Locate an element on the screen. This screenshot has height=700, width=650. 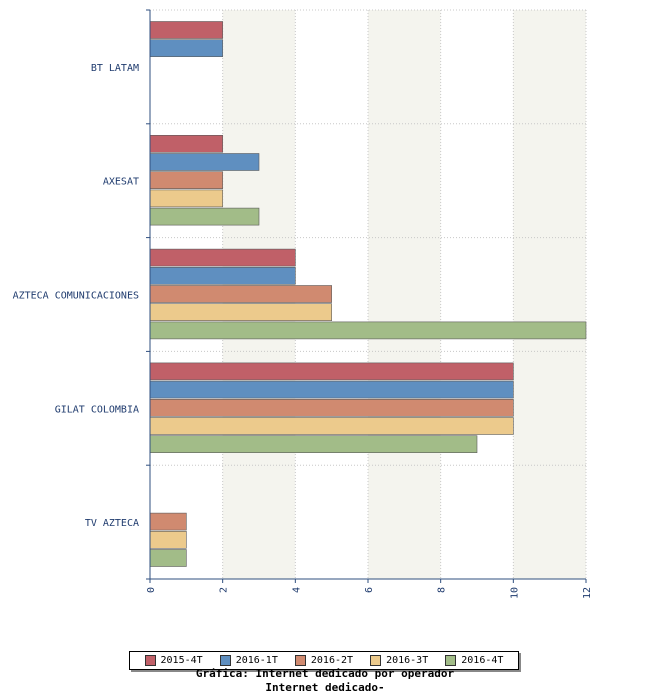
x-tick-label: 12 is located at coordinates (587, 593).